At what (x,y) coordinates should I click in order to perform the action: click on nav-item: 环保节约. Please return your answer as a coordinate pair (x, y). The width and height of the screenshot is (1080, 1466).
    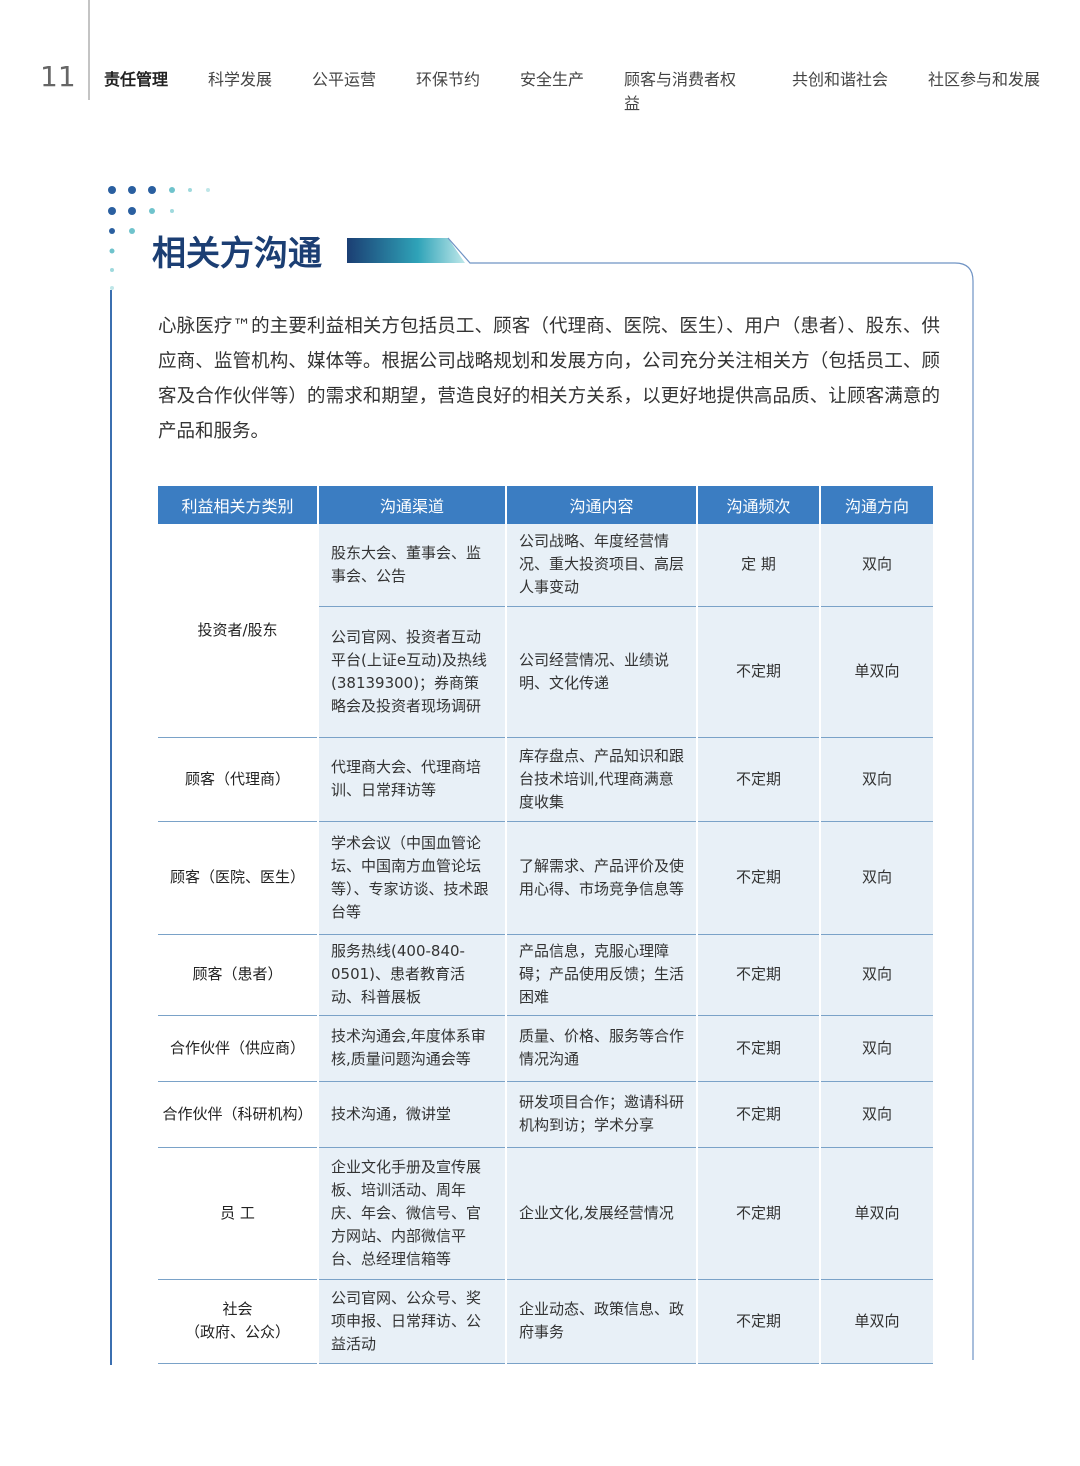
    Looking at the image, I should click on (448, 79).